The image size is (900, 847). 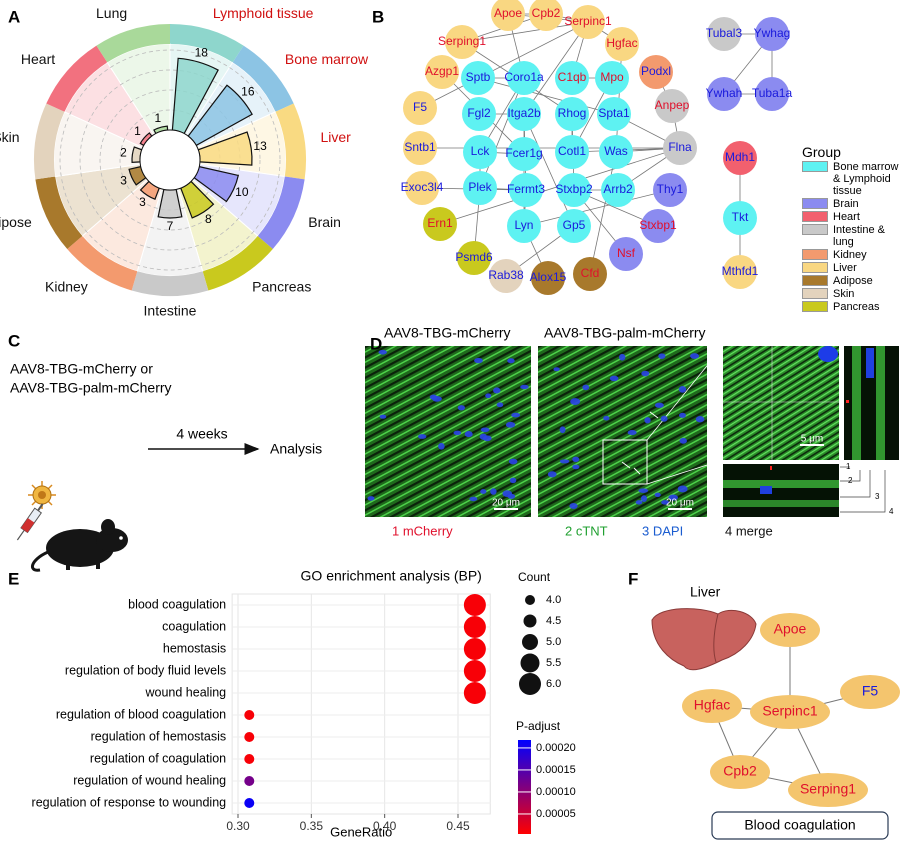 What do you see at coordinates (870, 691) in the screenshot?
I see `node-label: F5` at bounding box center [870, 691].